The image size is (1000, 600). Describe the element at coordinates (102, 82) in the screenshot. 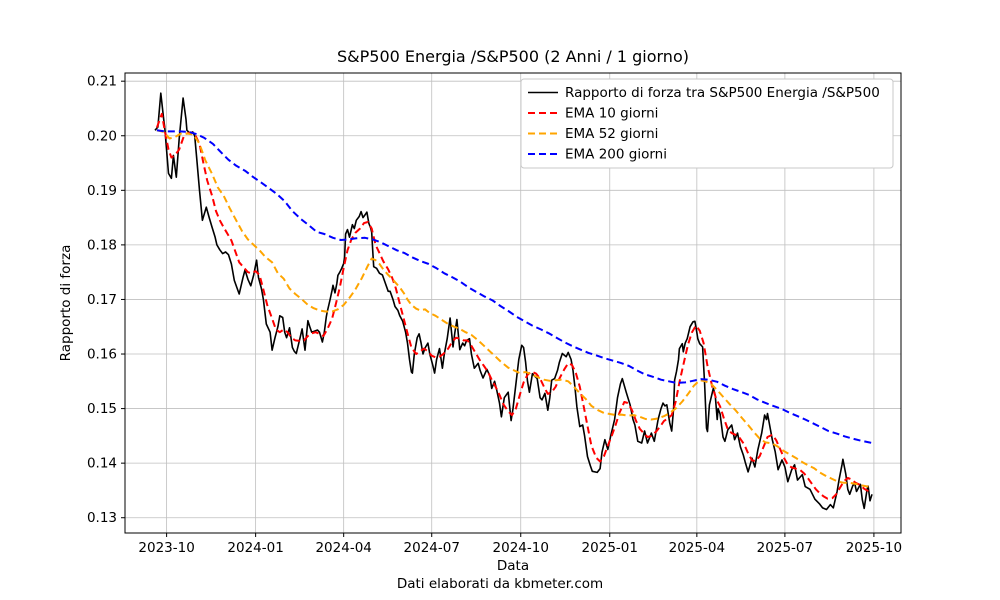

I see `y-tick-label: 0.21` at that location.